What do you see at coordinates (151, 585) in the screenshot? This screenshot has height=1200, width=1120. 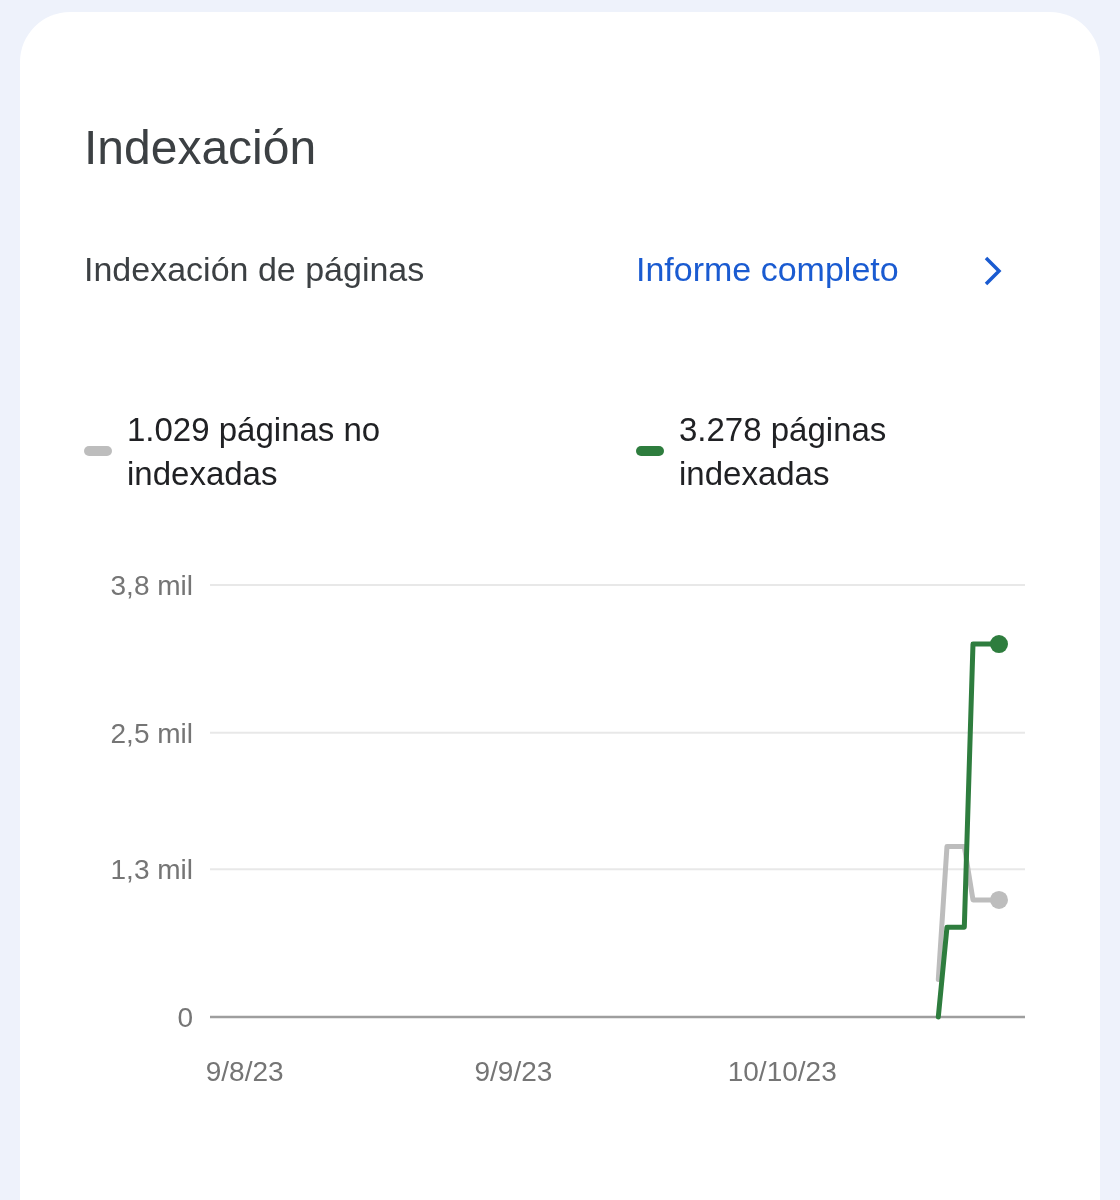 I see `y-tick-label: 3,8 mil` at bounding box center [151, 585].